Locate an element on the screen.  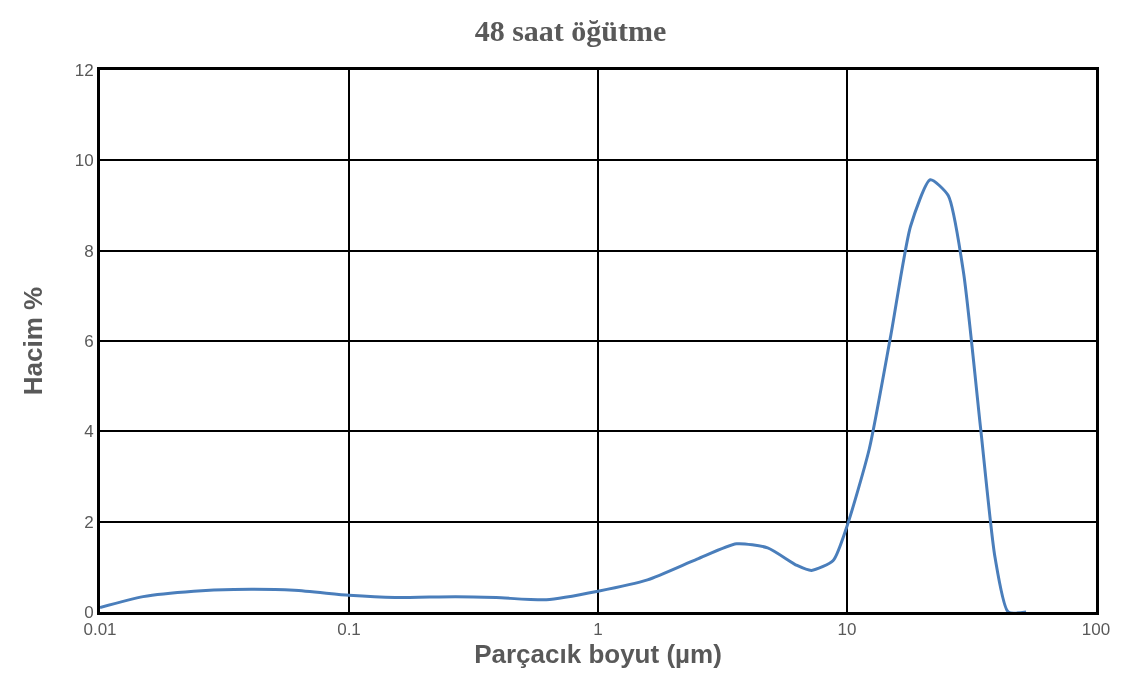
y-tick-label: 0 is located at coordinates (89, 612).